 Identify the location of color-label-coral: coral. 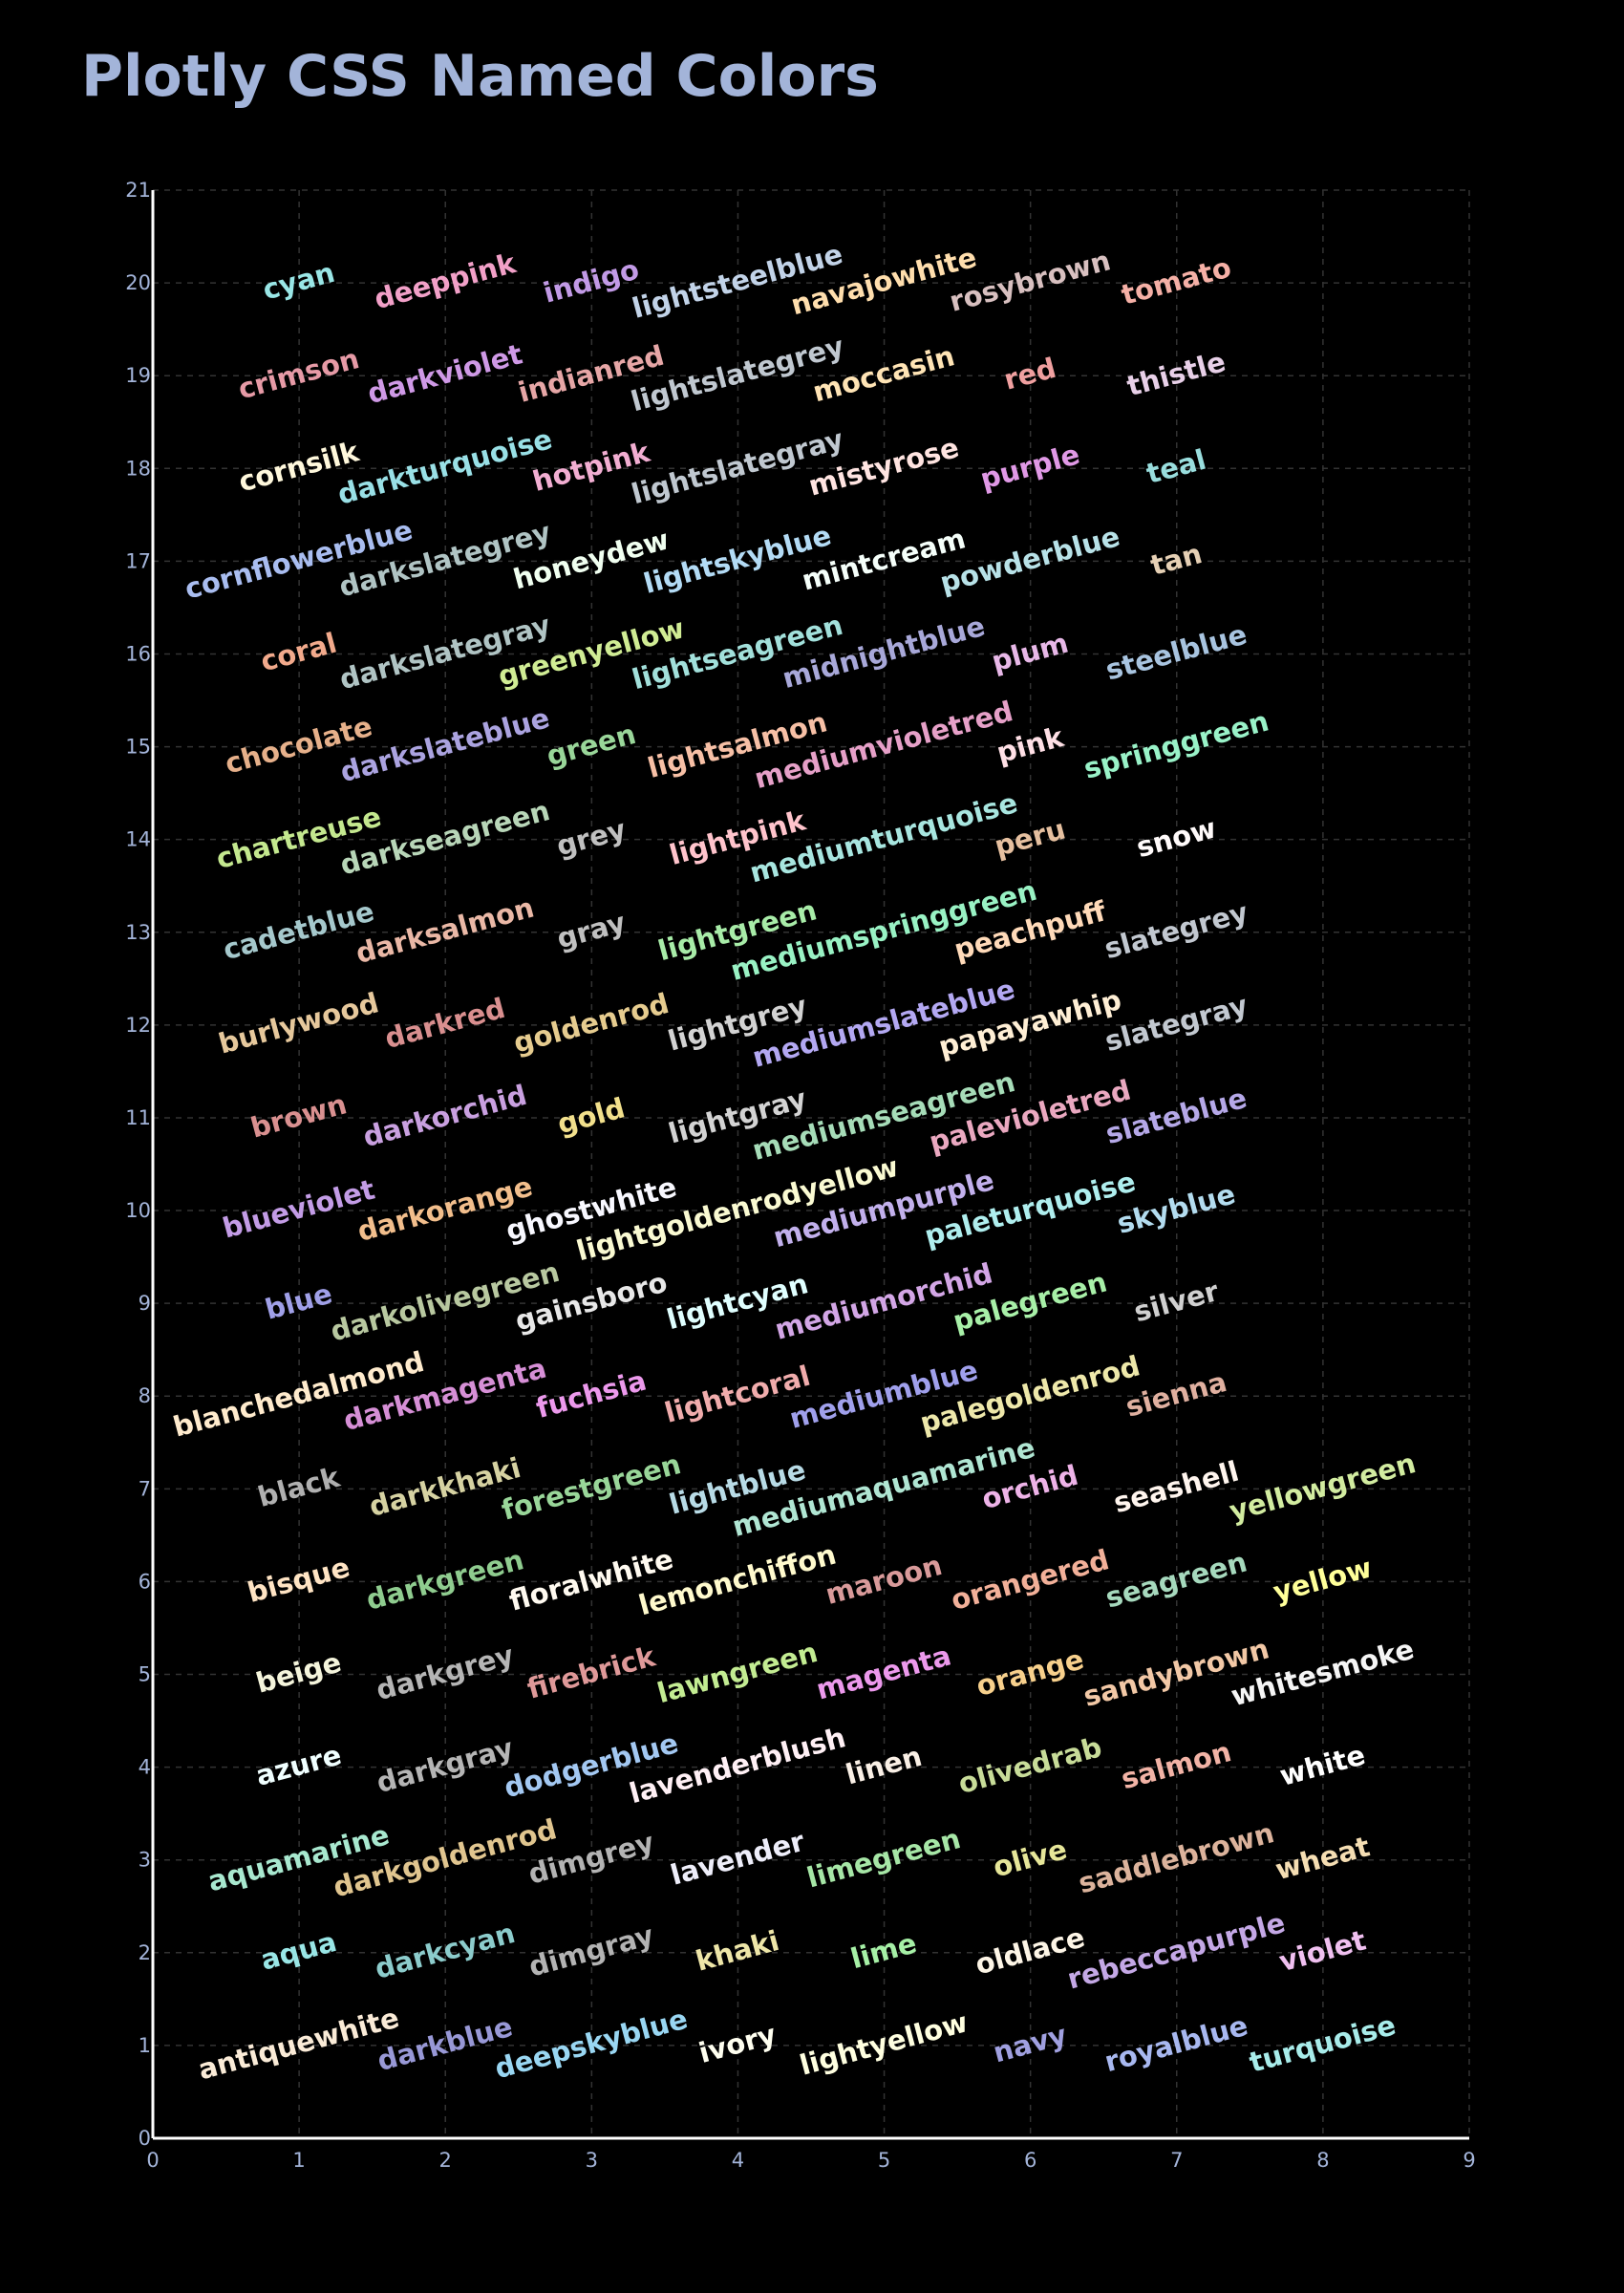
(299, 652).